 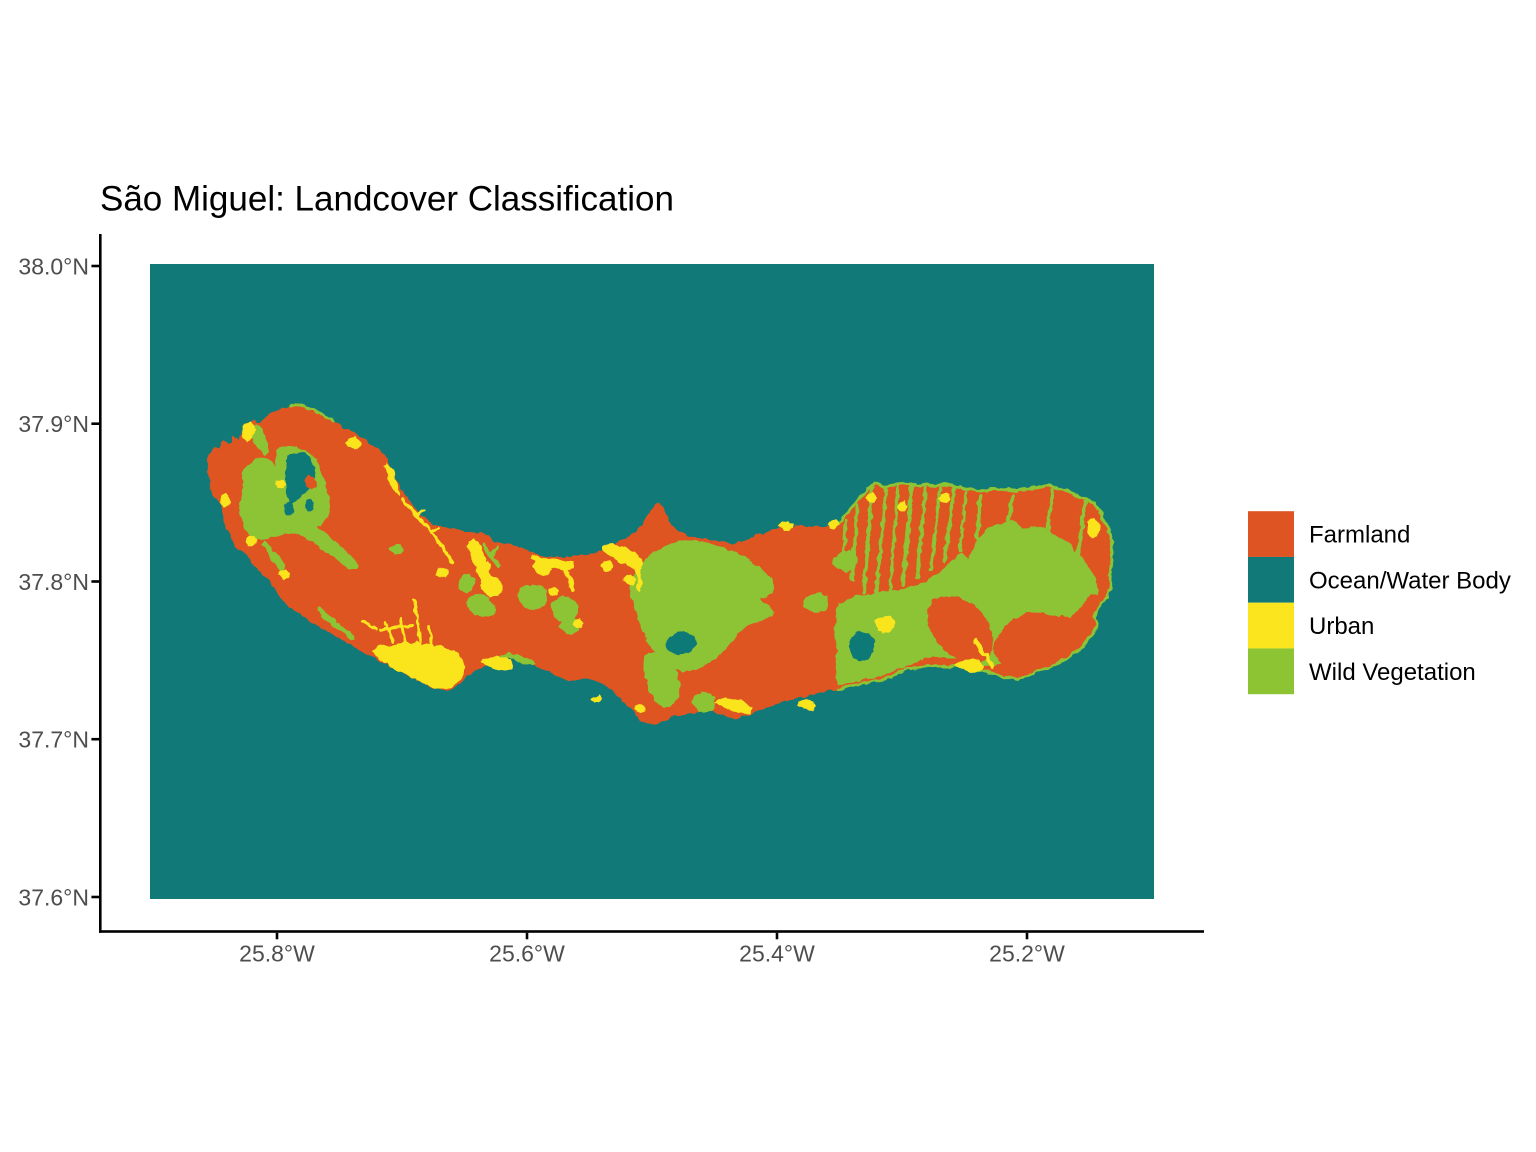 What do you see at coordinates (387, 199) in the screenshot?
I see `svg-text:São Miguel: Landcover Classifi: São Miguel: Landcover Classification` at bounding box center [387, 199].